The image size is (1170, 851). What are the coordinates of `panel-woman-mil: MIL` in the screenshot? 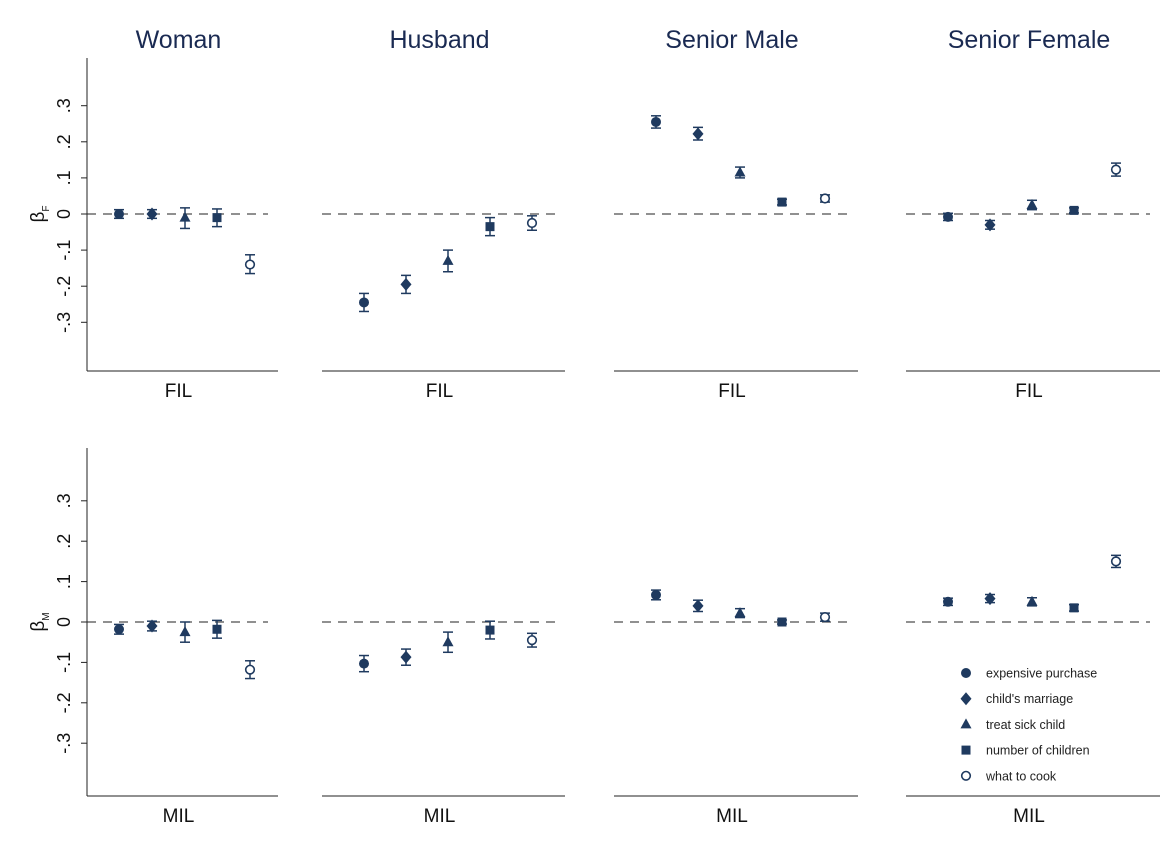 It's located at (182, 723).